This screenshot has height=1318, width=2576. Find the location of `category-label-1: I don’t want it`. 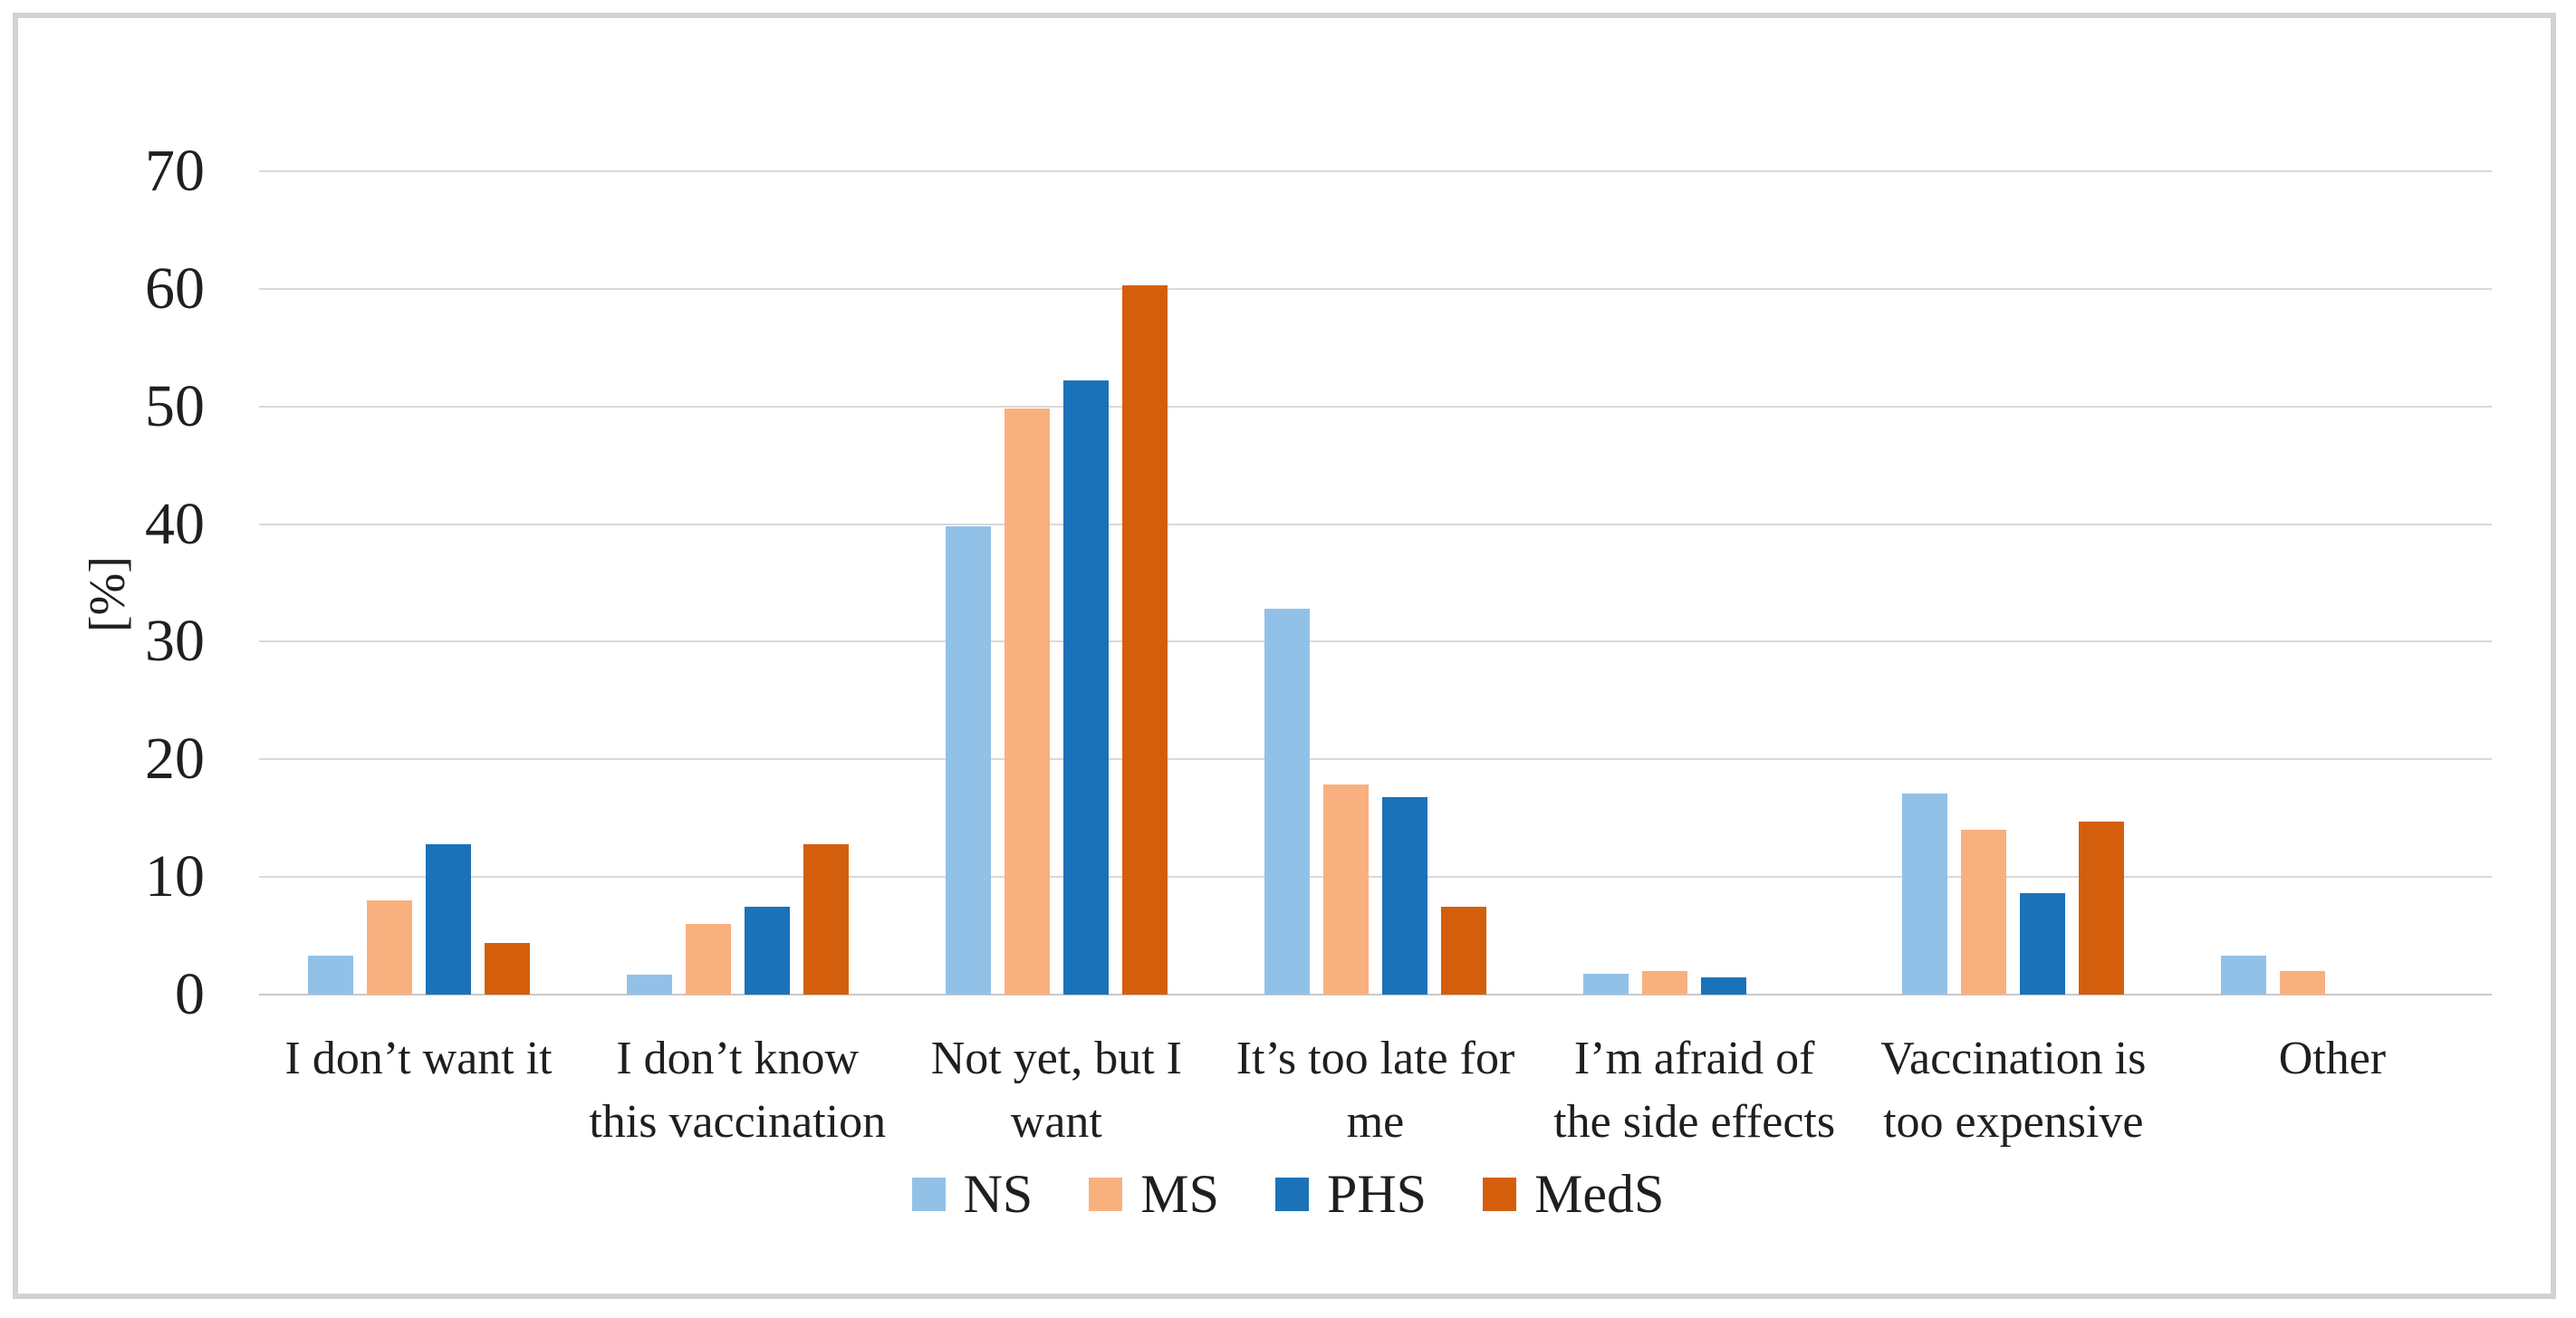

category-label-1: I don’t want it is located at coordinates (418, 1058).